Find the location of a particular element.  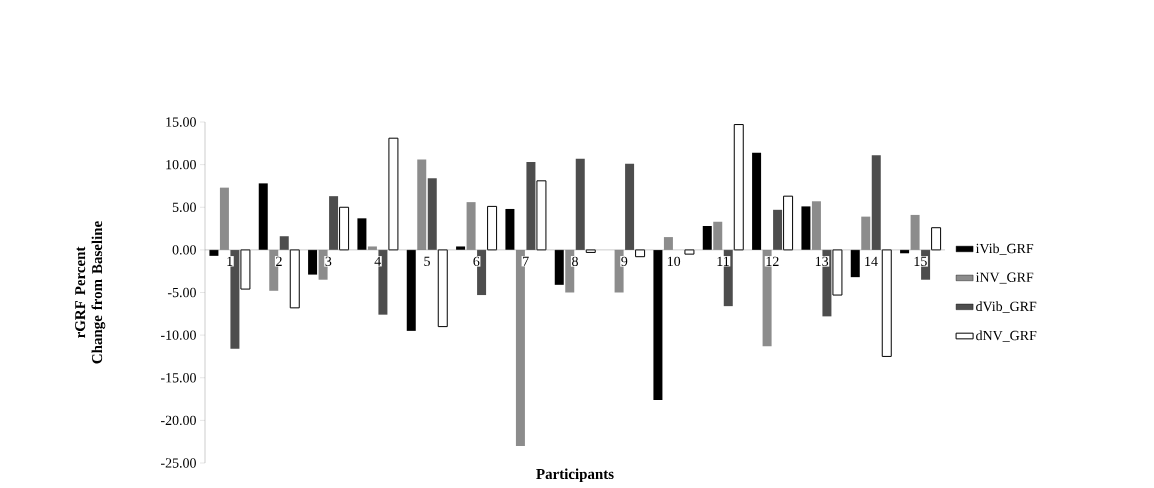

x-tick-label: 3 is located at coordinates (328, 261).